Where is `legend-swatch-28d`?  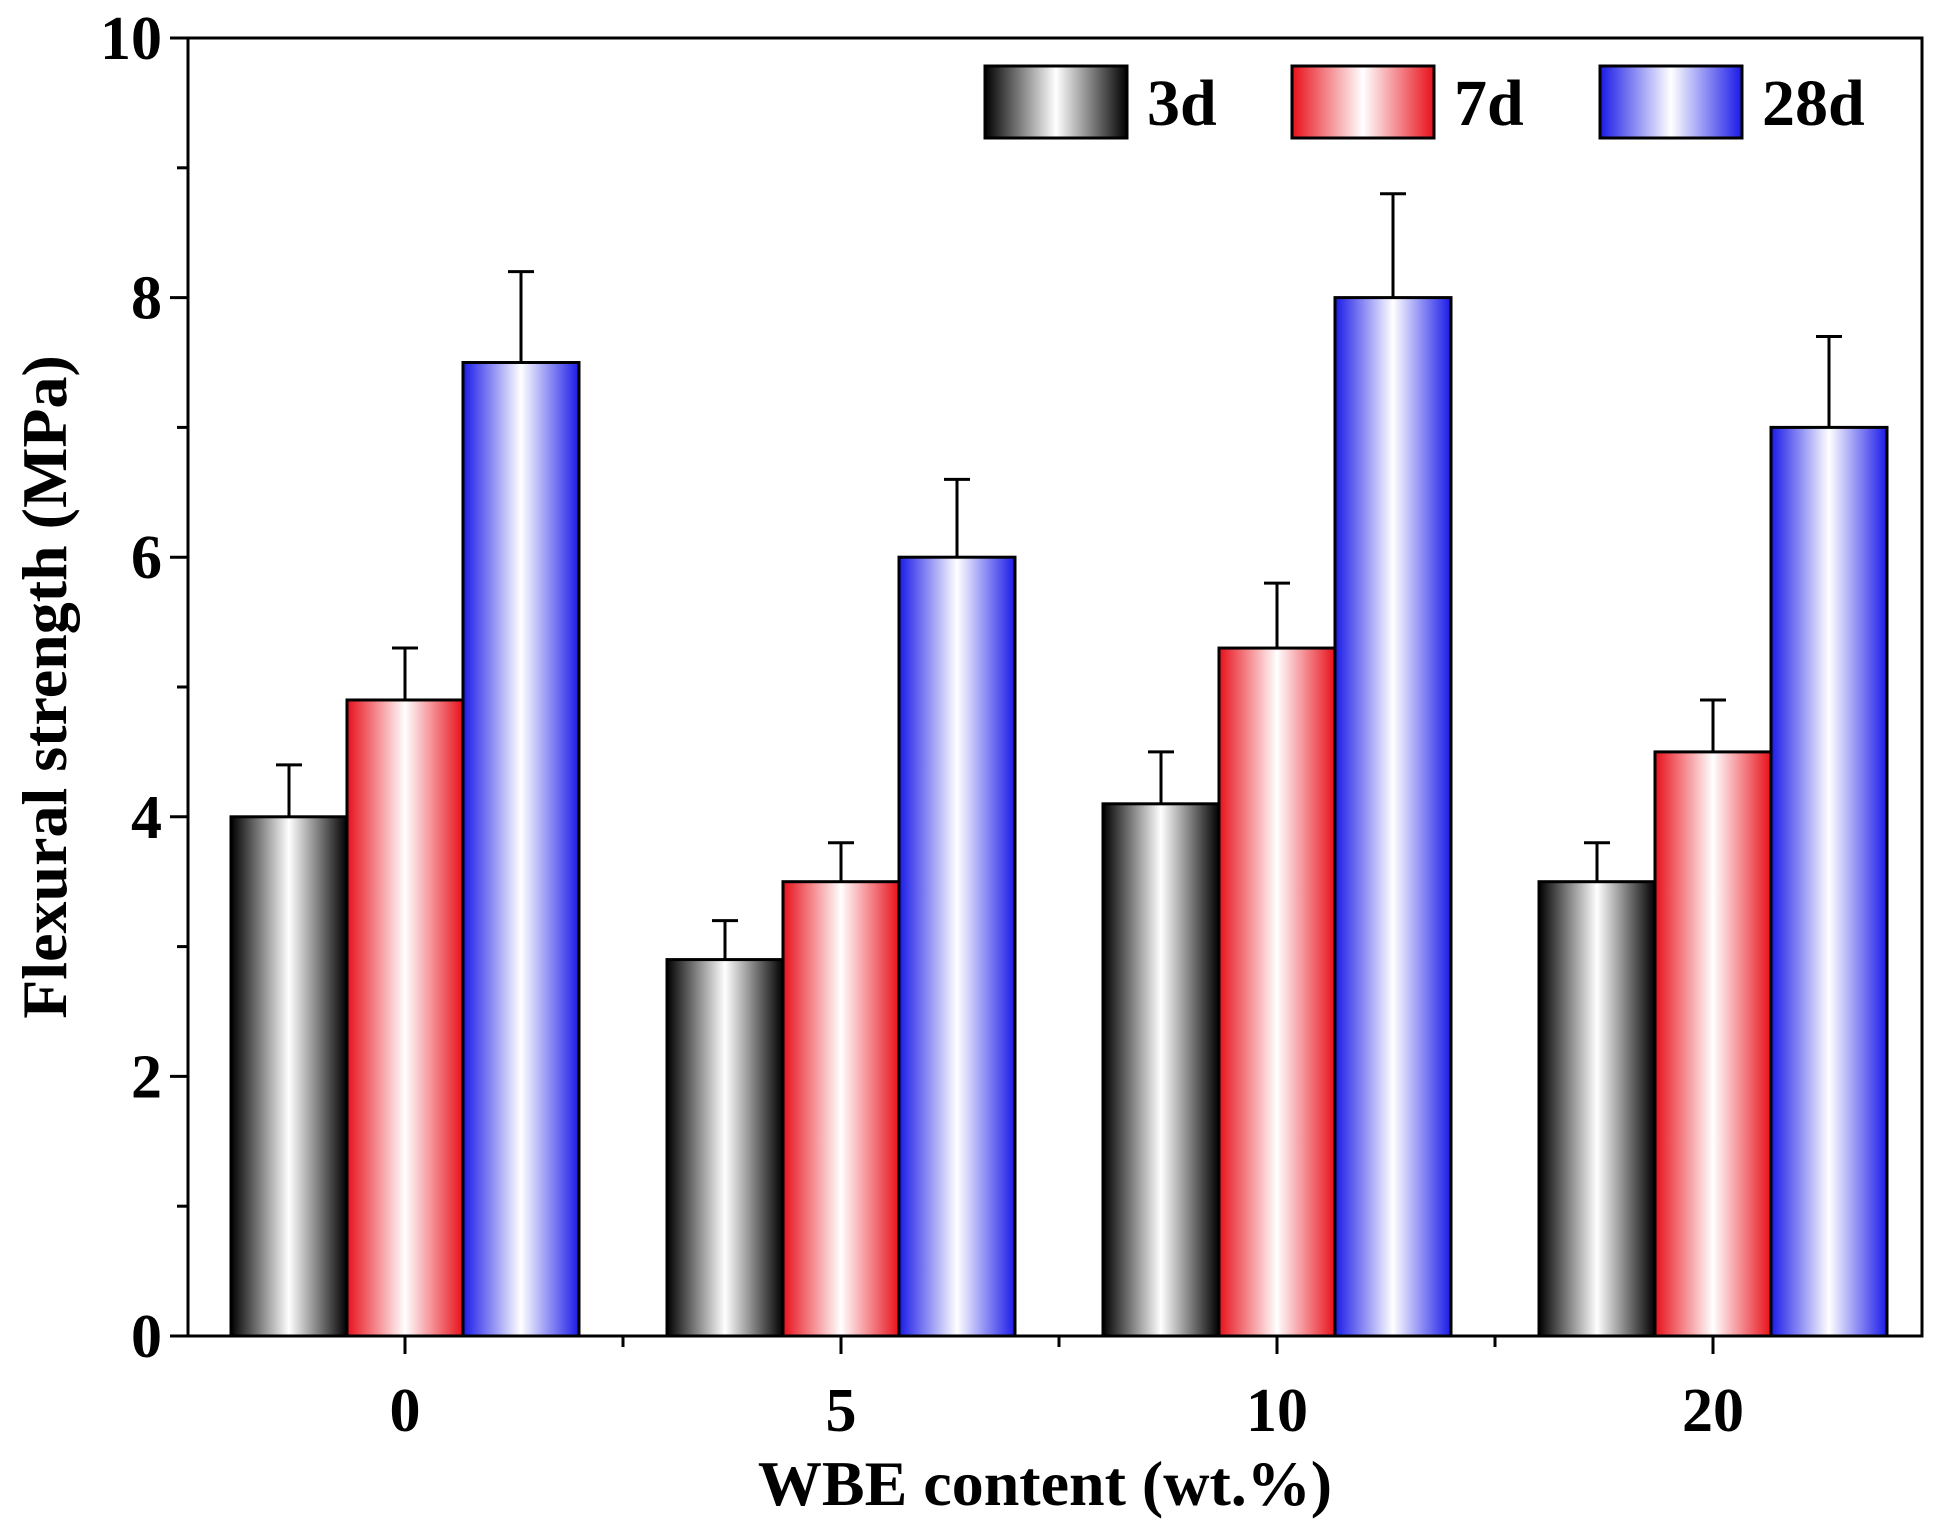 legend-swatch-28d is located at coordinates (1671, 102).